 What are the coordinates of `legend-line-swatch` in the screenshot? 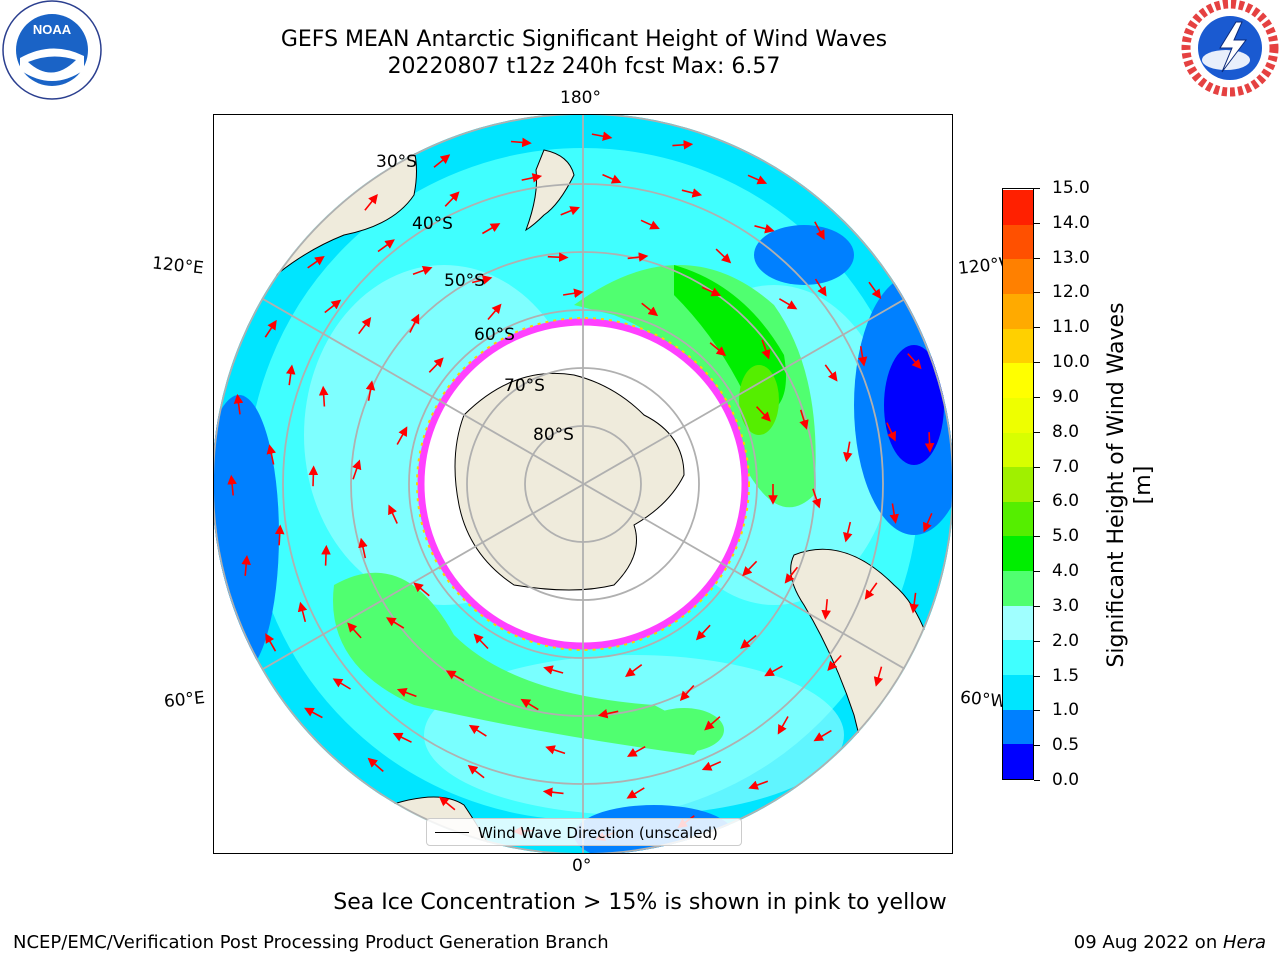 It's located at (452, 832).